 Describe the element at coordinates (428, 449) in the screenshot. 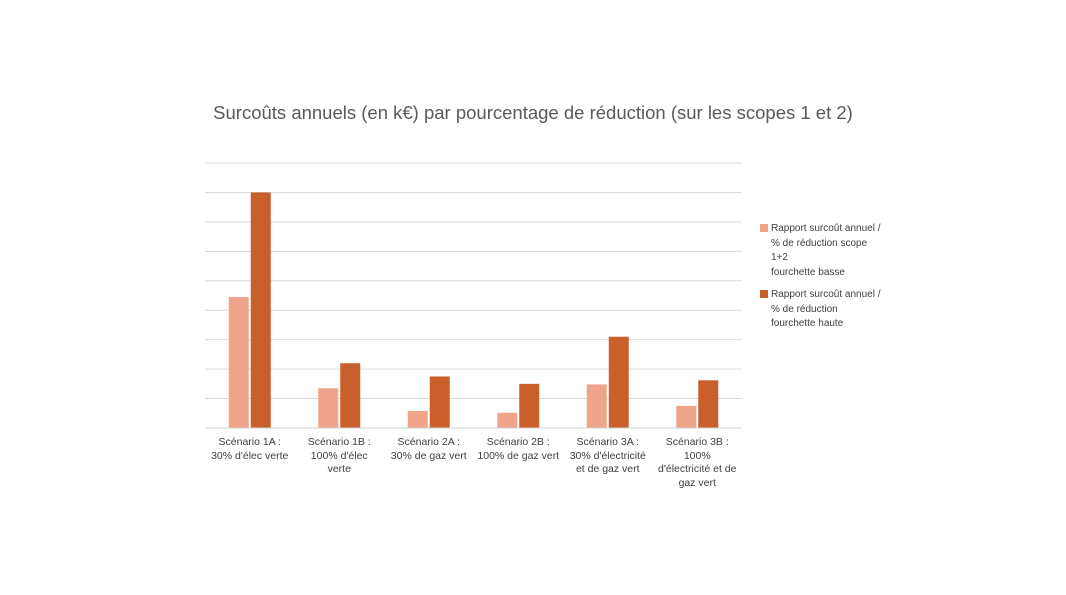

I see `x-tick-label: Scénario 2A : 30% de gaz vert` at that location.